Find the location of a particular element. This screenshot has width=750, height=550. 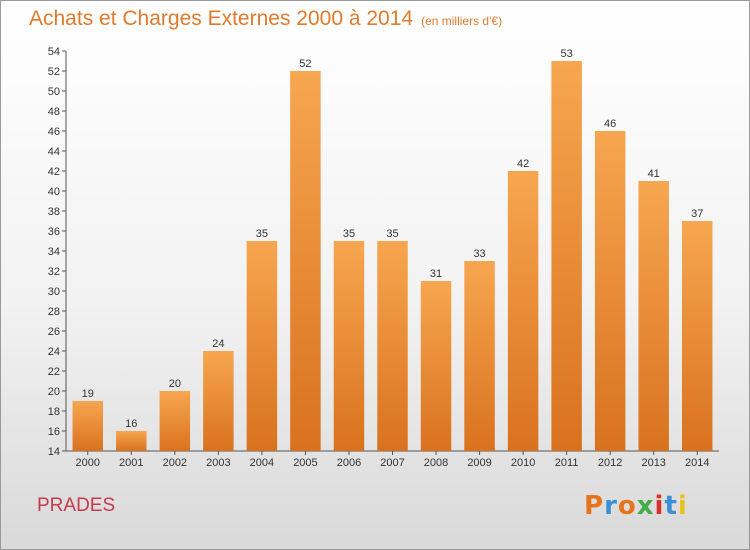

y-tick-label: 18 is located at coordinates (54, 412).